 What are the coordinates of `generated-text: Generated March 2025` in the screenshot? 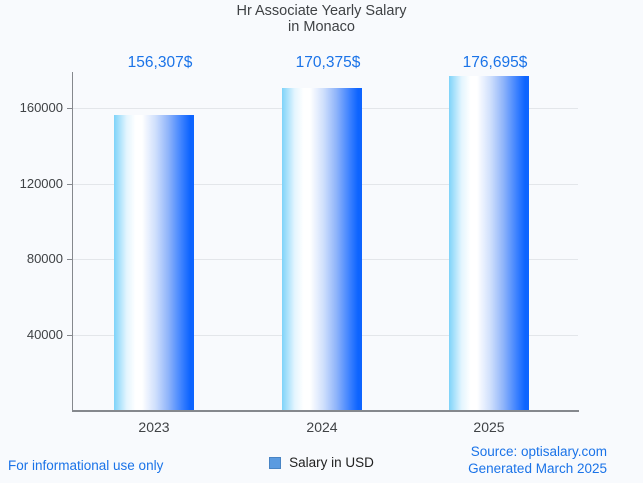 It's located at (537, 468).